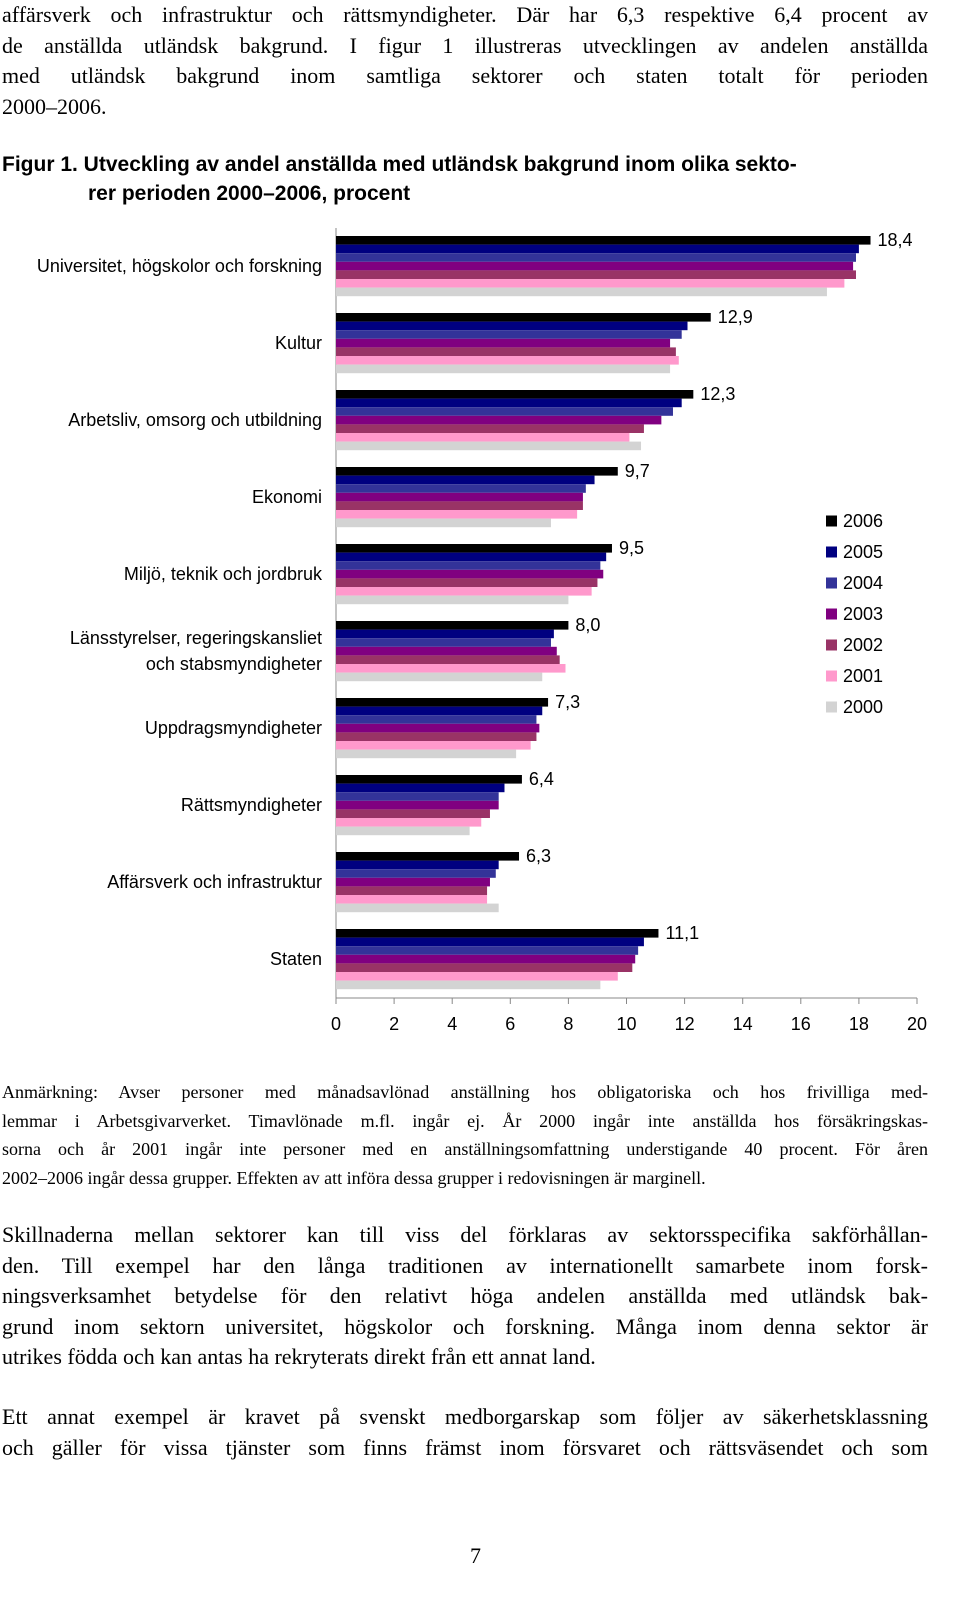 This screenshot has width=960, height=1615. I want to click on x-tick-label: 20, so click(917, 1024).